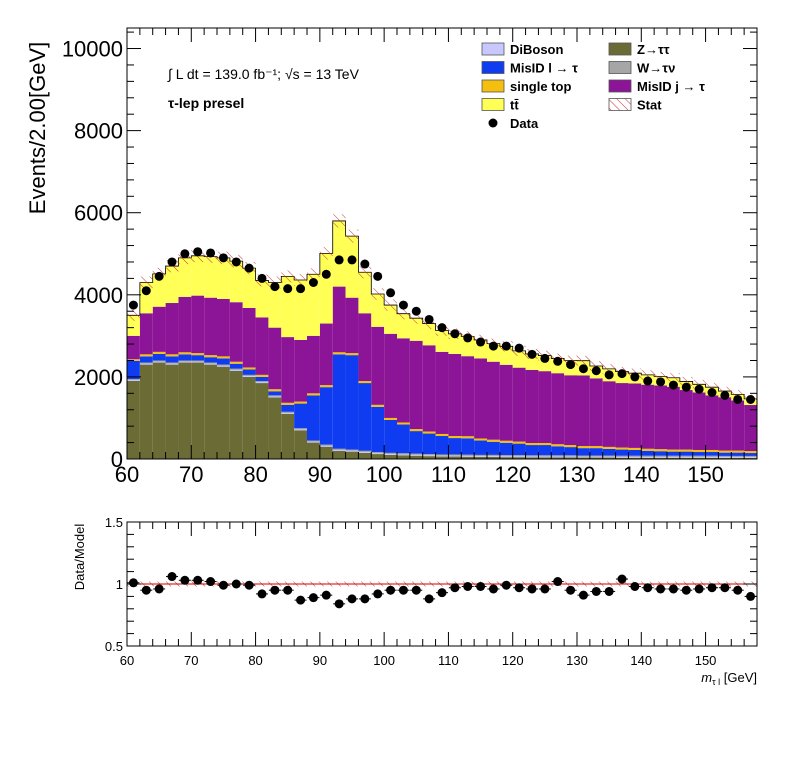 The image size is (796, 772). Describe the element at coordinates (37, 128) in the screenshot. I see `y-axis-label: Events/2.00[GeV]` at that location.